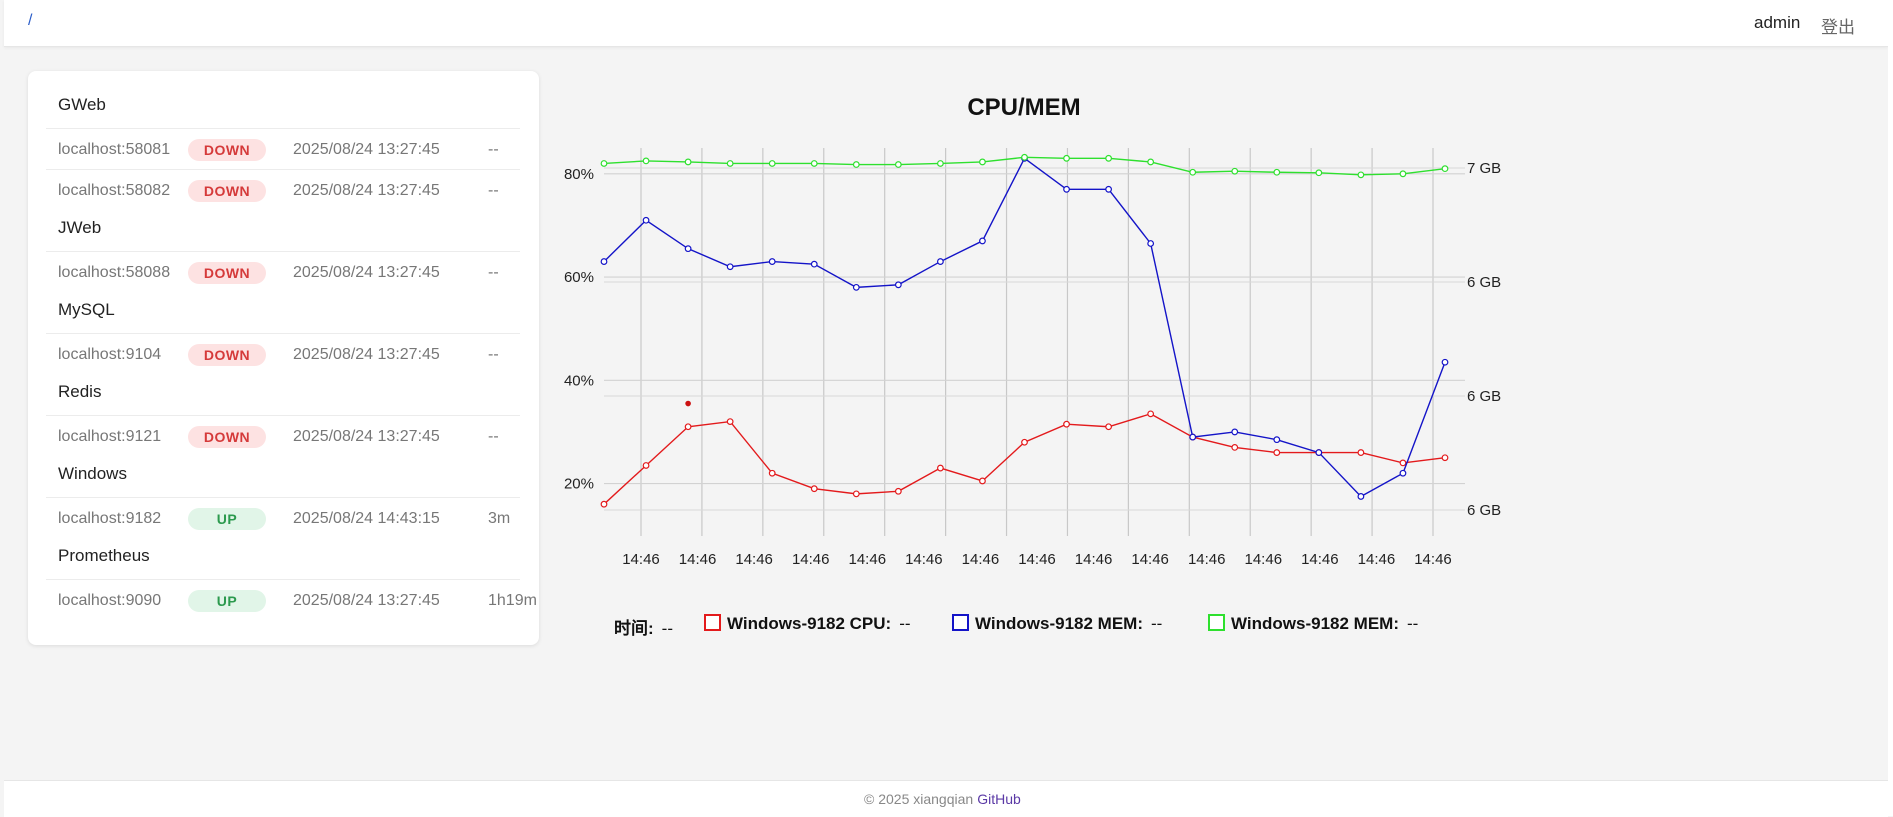  What do you see at coordinates (960, 622) in the screenshot?
I see `legend-swatch-mem-blue` at bounding box center [960, 622].